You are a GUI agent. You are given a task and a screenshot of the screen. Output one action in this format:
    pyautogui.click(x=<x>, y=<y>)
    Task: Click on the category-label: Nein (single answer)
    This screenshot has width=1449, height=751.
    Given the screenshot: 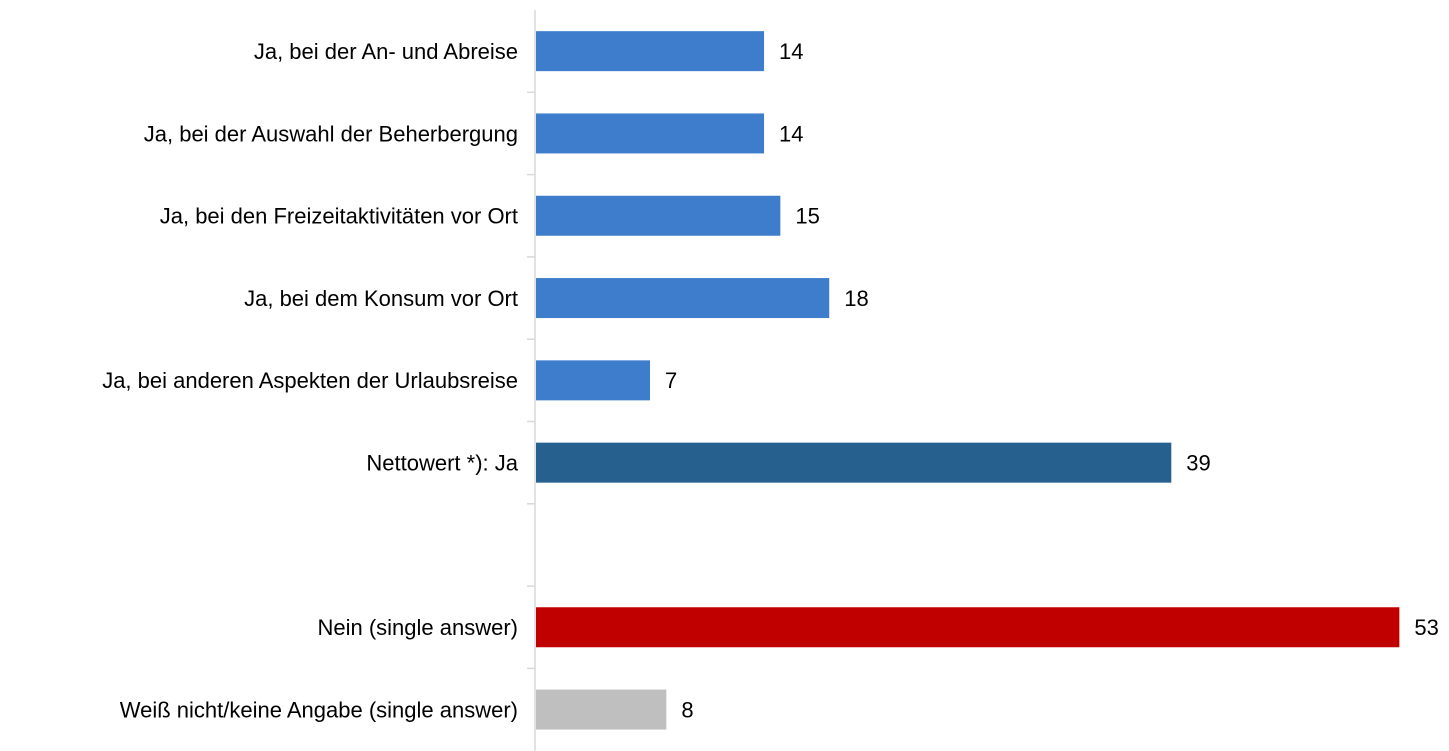 What is the action you would take?
    pyautogui.click(x=417, y=627)
    